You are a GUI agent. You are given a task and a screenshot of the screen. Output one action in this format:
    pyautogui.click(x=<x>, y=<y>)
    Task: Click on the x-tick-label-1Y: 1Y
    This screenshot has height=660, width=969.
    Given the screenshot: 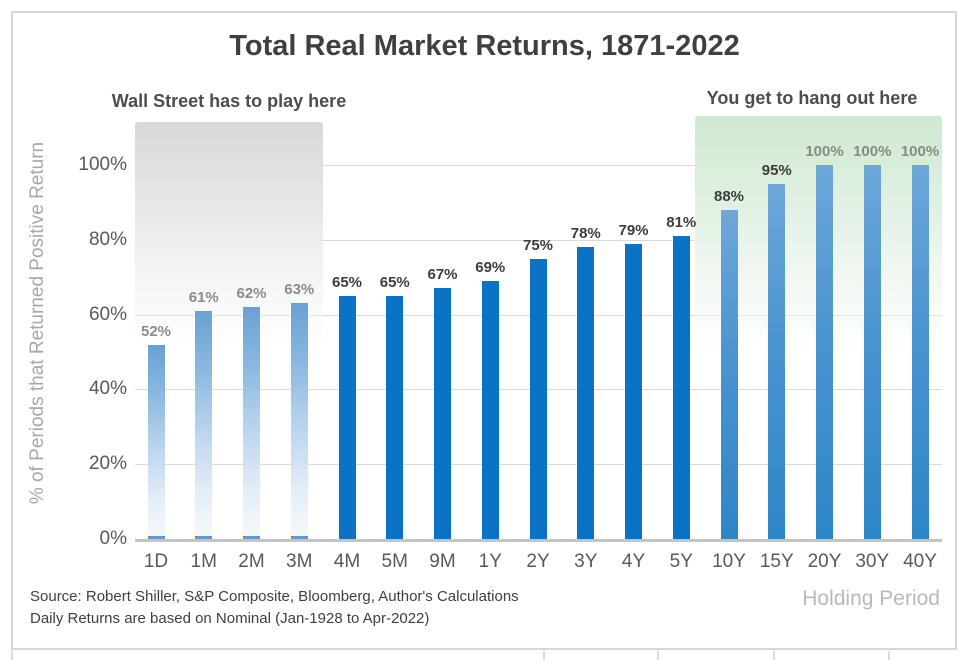 What is the action you would take?
    pyautogui.click(x=490, y=561)
    